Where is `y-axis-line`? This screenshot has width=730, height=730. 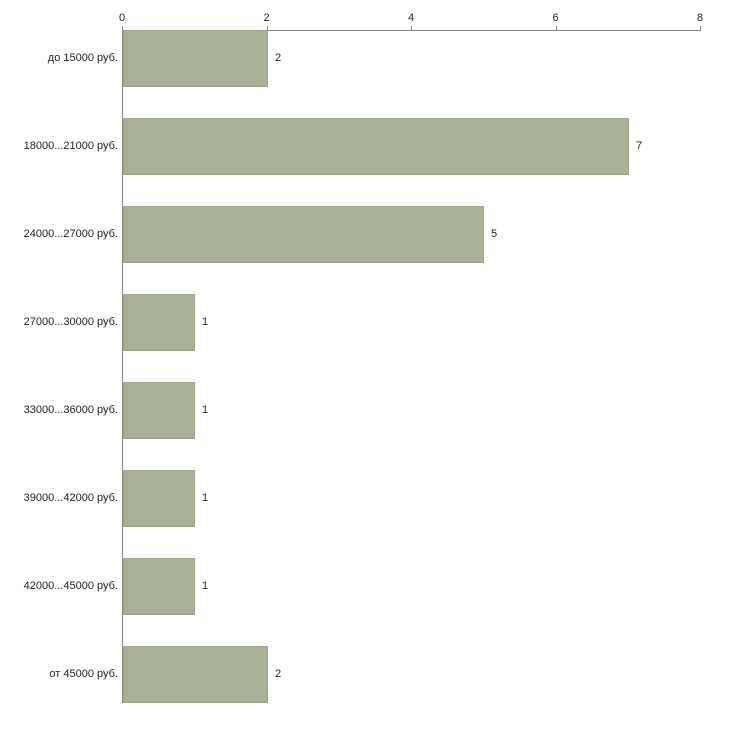 y-axis-line is located at coordinates (122, 366).